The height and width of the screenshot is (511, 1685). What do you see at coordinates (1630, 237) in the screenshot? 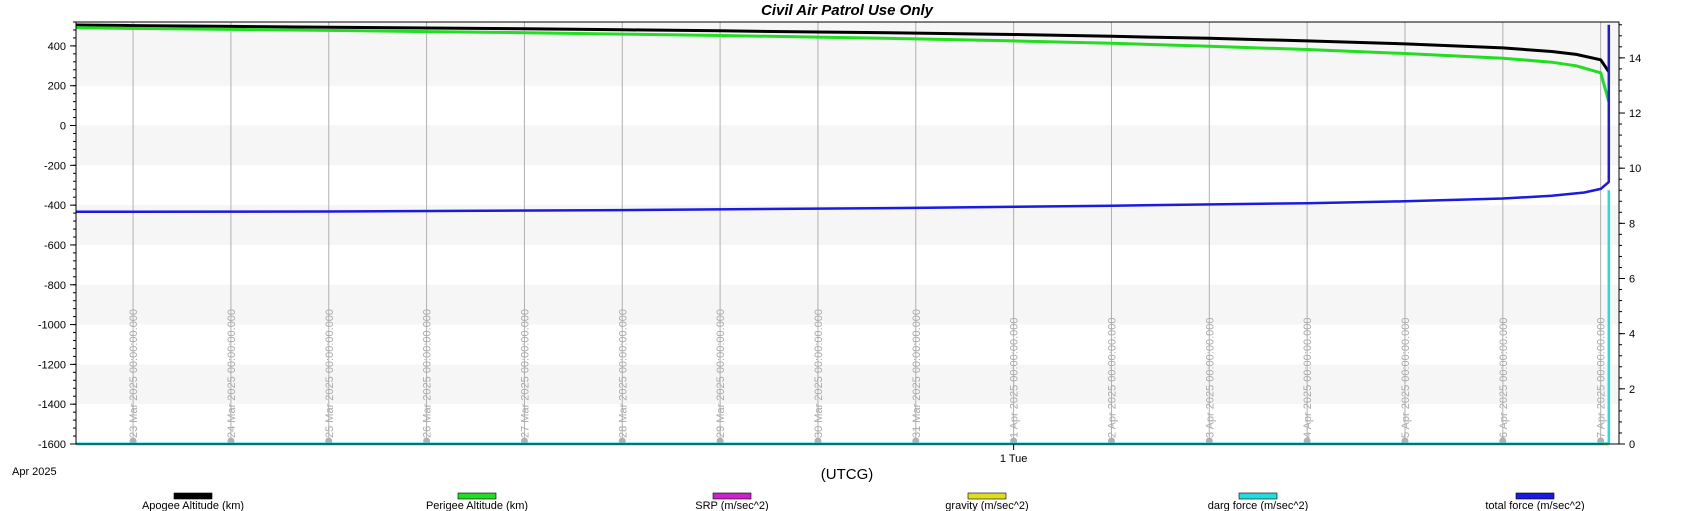
I see `right-y-axis: 14 12 10 8 6 4 2 0` at bounding box center [1630, 237].